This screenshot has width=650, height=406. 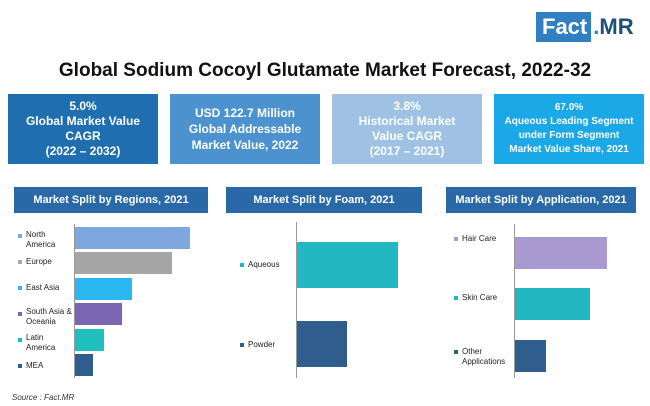 I want to click on kpi-2-line-2: Global Addressable, so click(x=245, y=129).